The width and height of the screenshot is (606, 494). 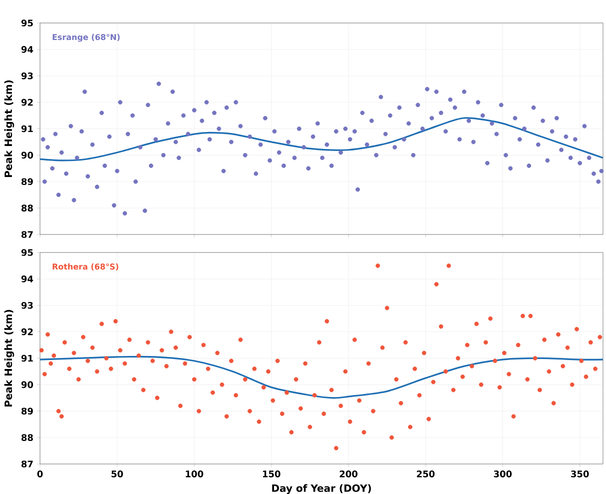 I want to click on text: Esrange (68°N), so click(x=86, y=38).